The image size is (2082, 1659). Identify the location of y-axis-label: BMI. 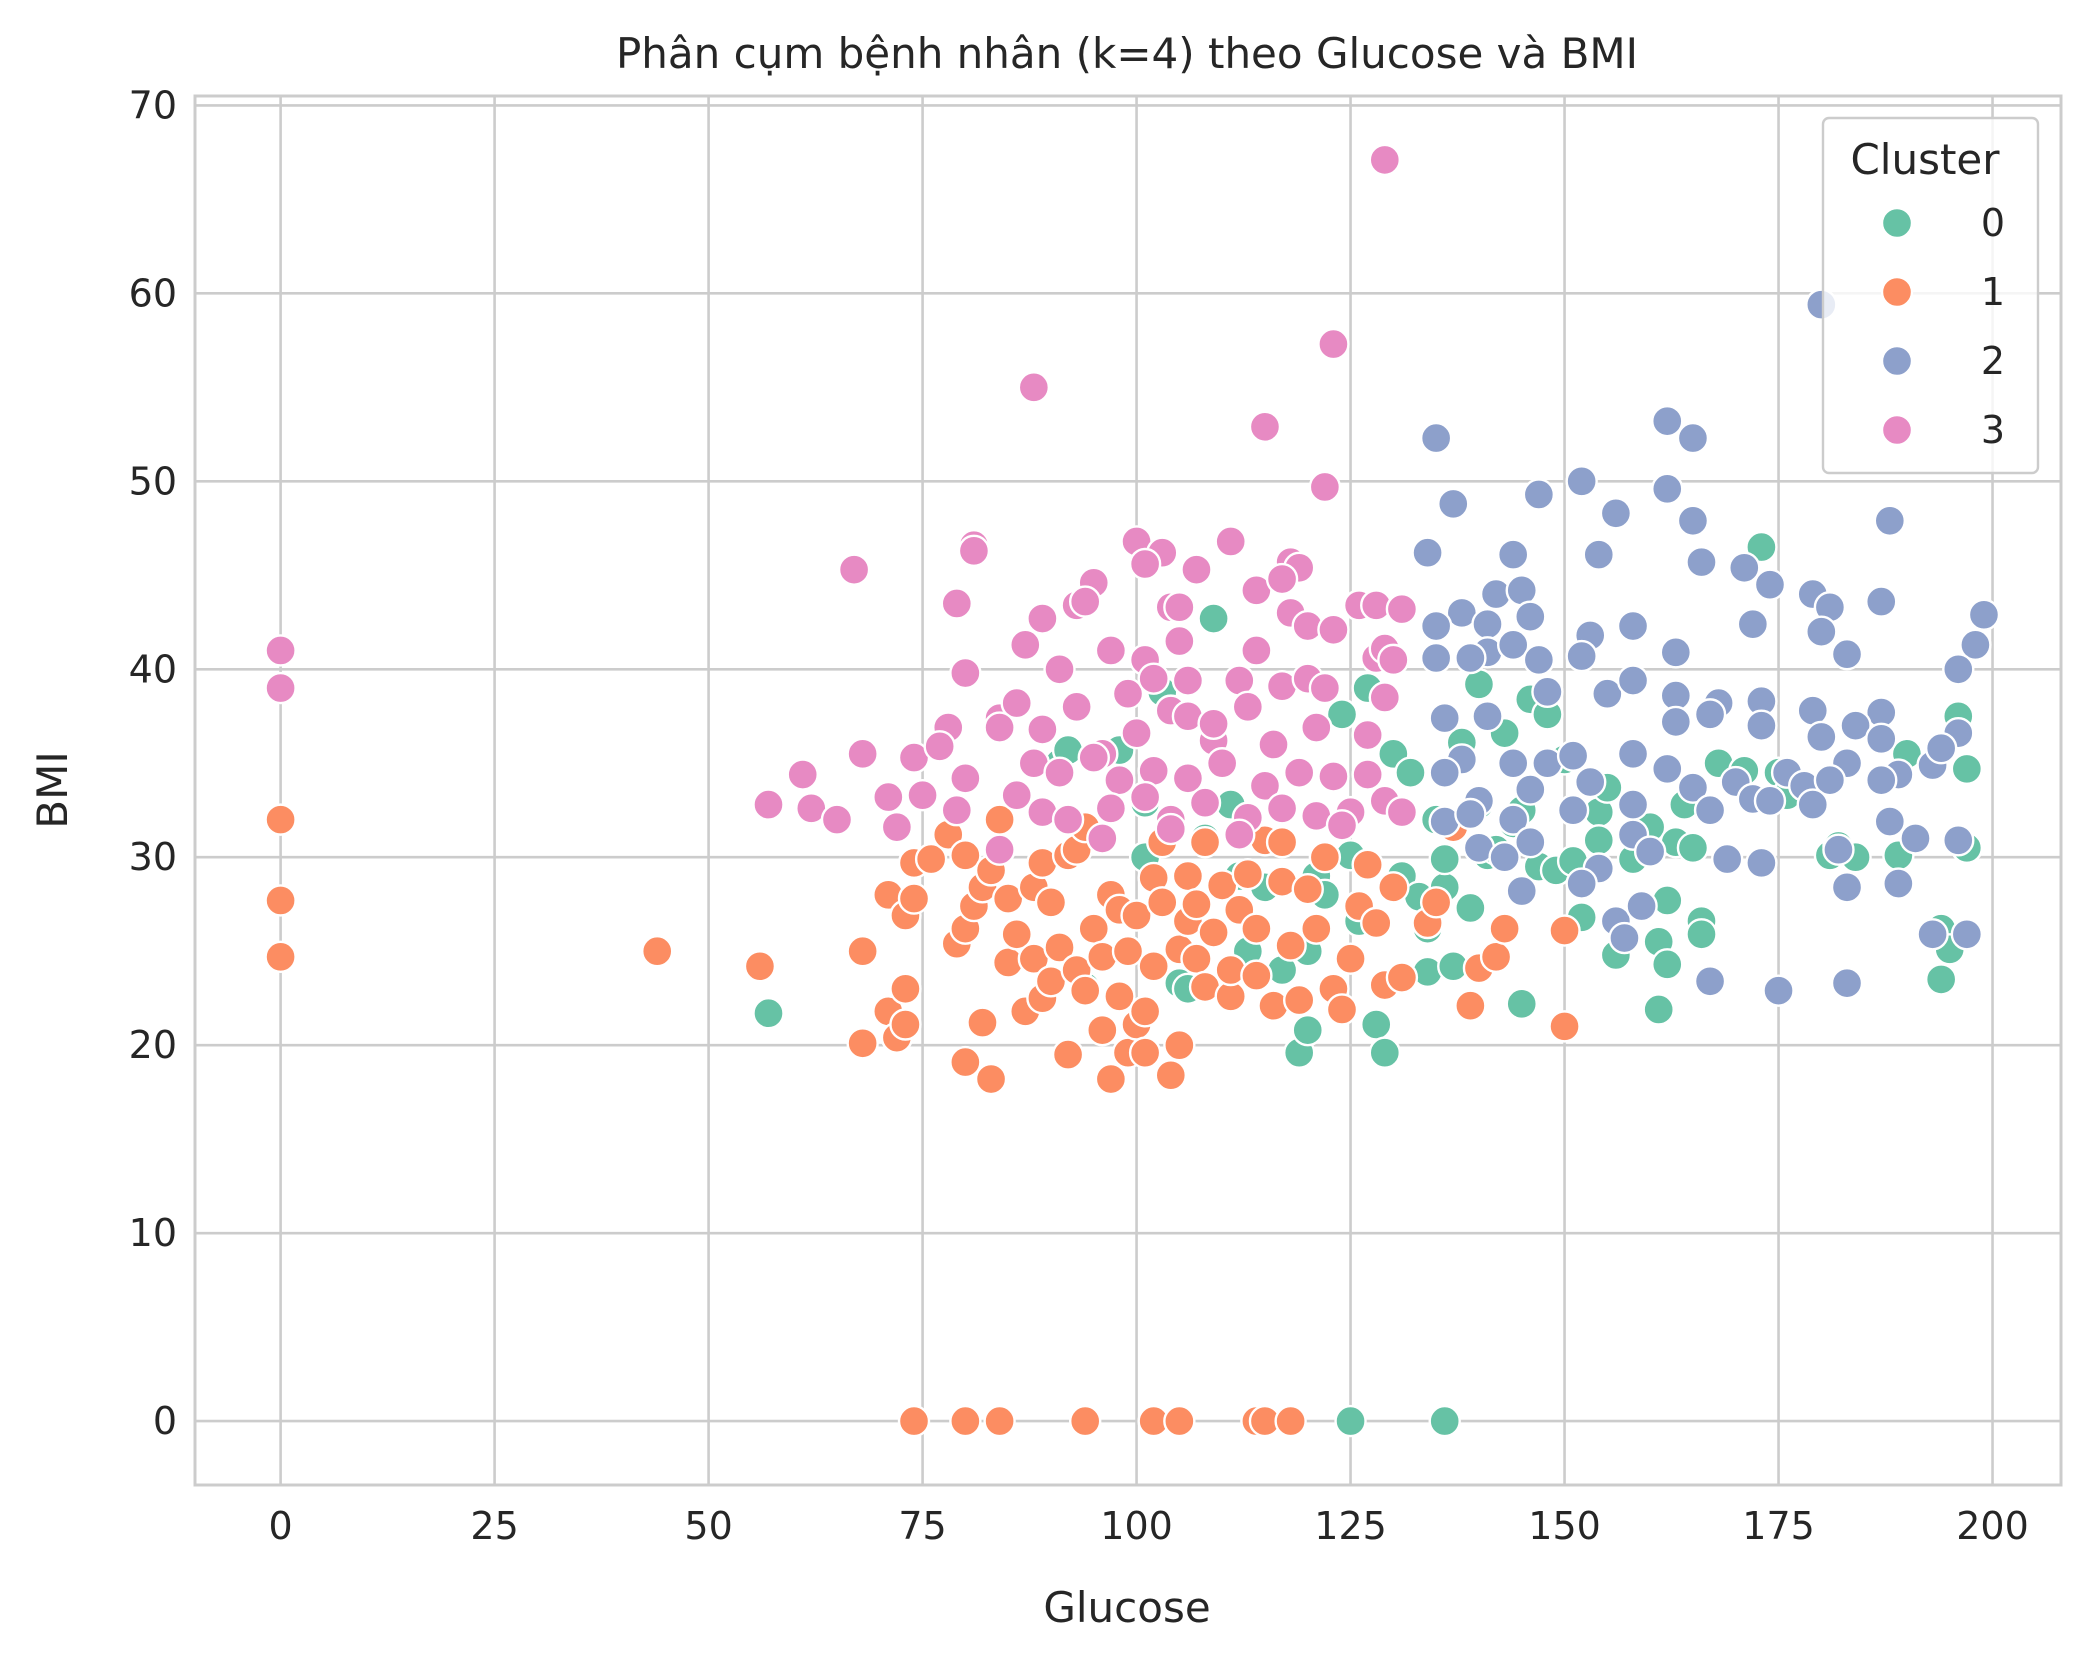
(52, 789).